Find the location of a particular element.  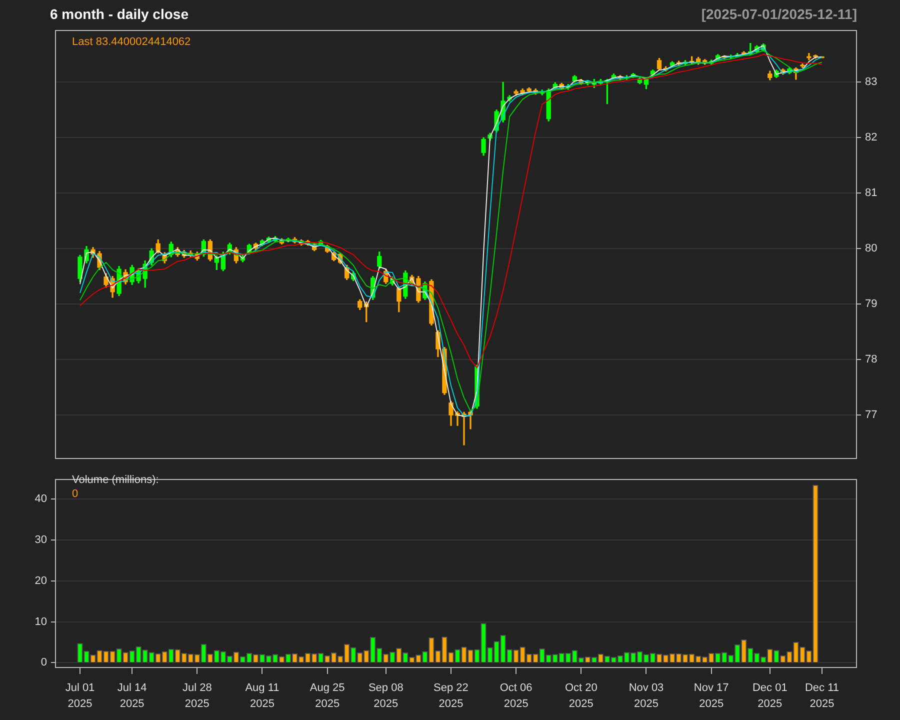

x-tick-label: Jul 28 2025 is located at coordinates (197, 696).